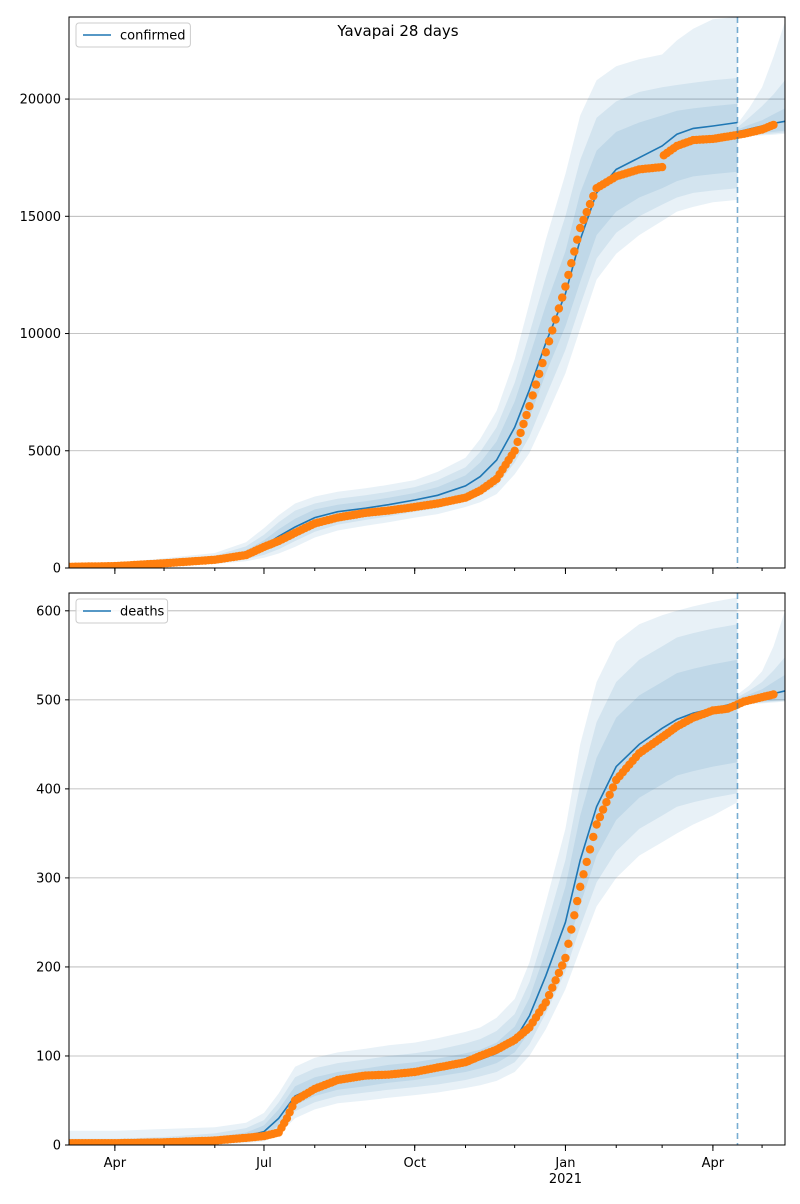  I want to click on y-tick-label: 20000, so click(40, 100).